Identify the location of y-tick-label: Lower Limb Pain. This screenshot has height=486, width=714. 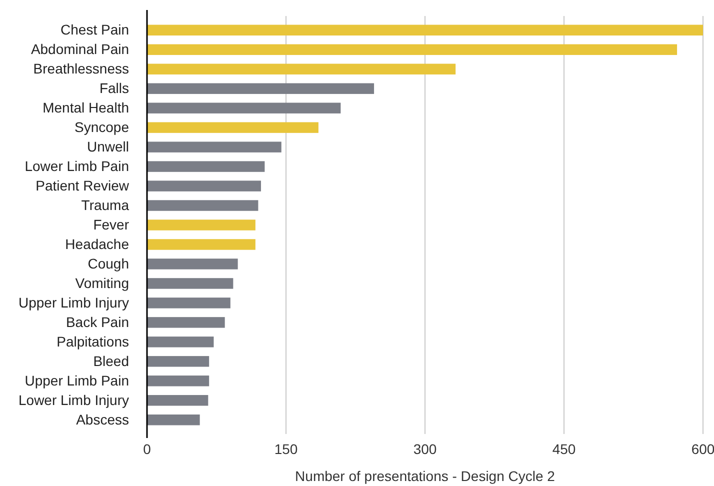
(76, 166).